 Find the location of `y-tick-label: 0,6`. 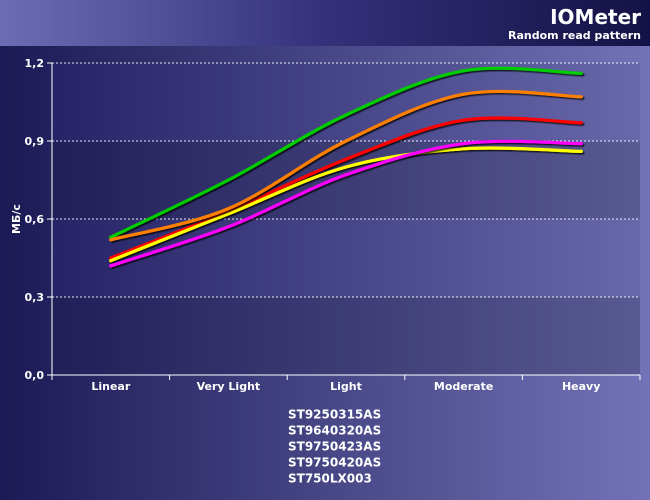

y-tick-label: 0,6 is located at coordinates (35, 219).